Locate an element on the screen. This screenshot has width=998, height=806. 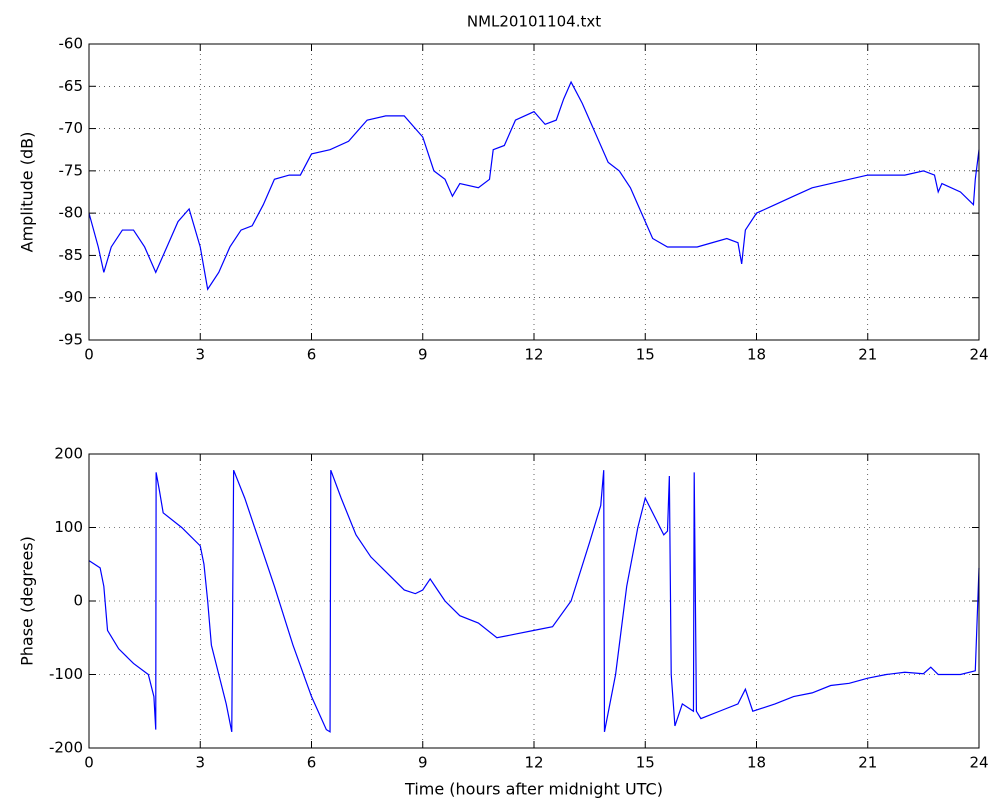
y-tick-label: -85 is located at coordinates (71, 255).